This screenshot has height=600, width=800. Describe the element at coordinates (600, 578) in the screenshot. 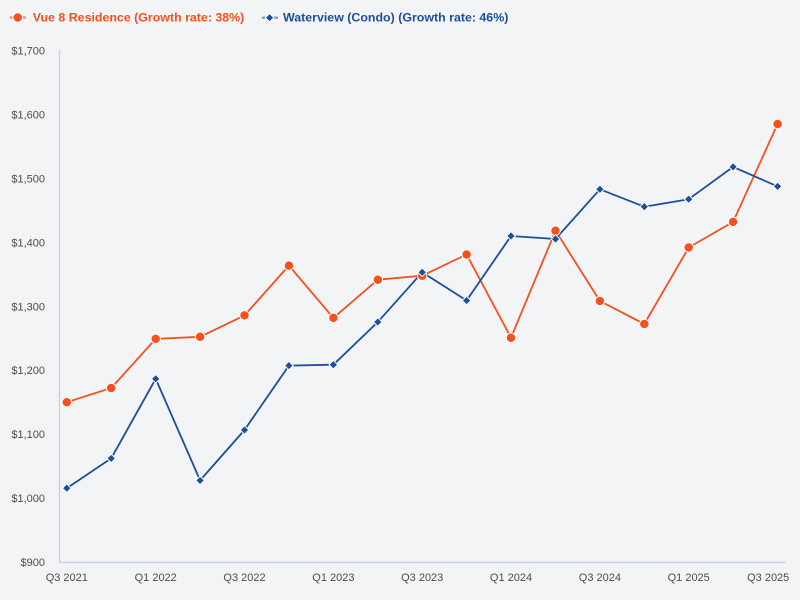

I see `svg-text: Q3 2024` at that location.